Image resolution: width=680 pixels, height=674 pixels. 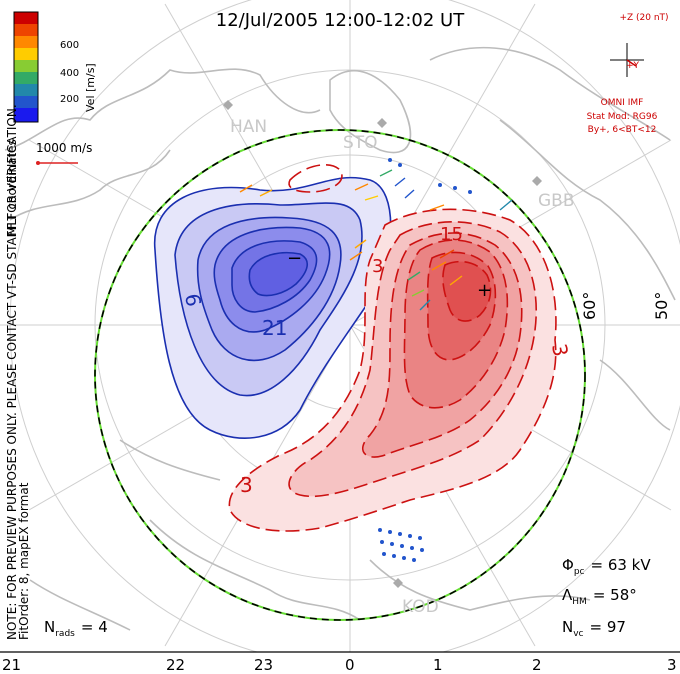 I want to click on mlt-tick-0: 0, so click(x=350, y=665).